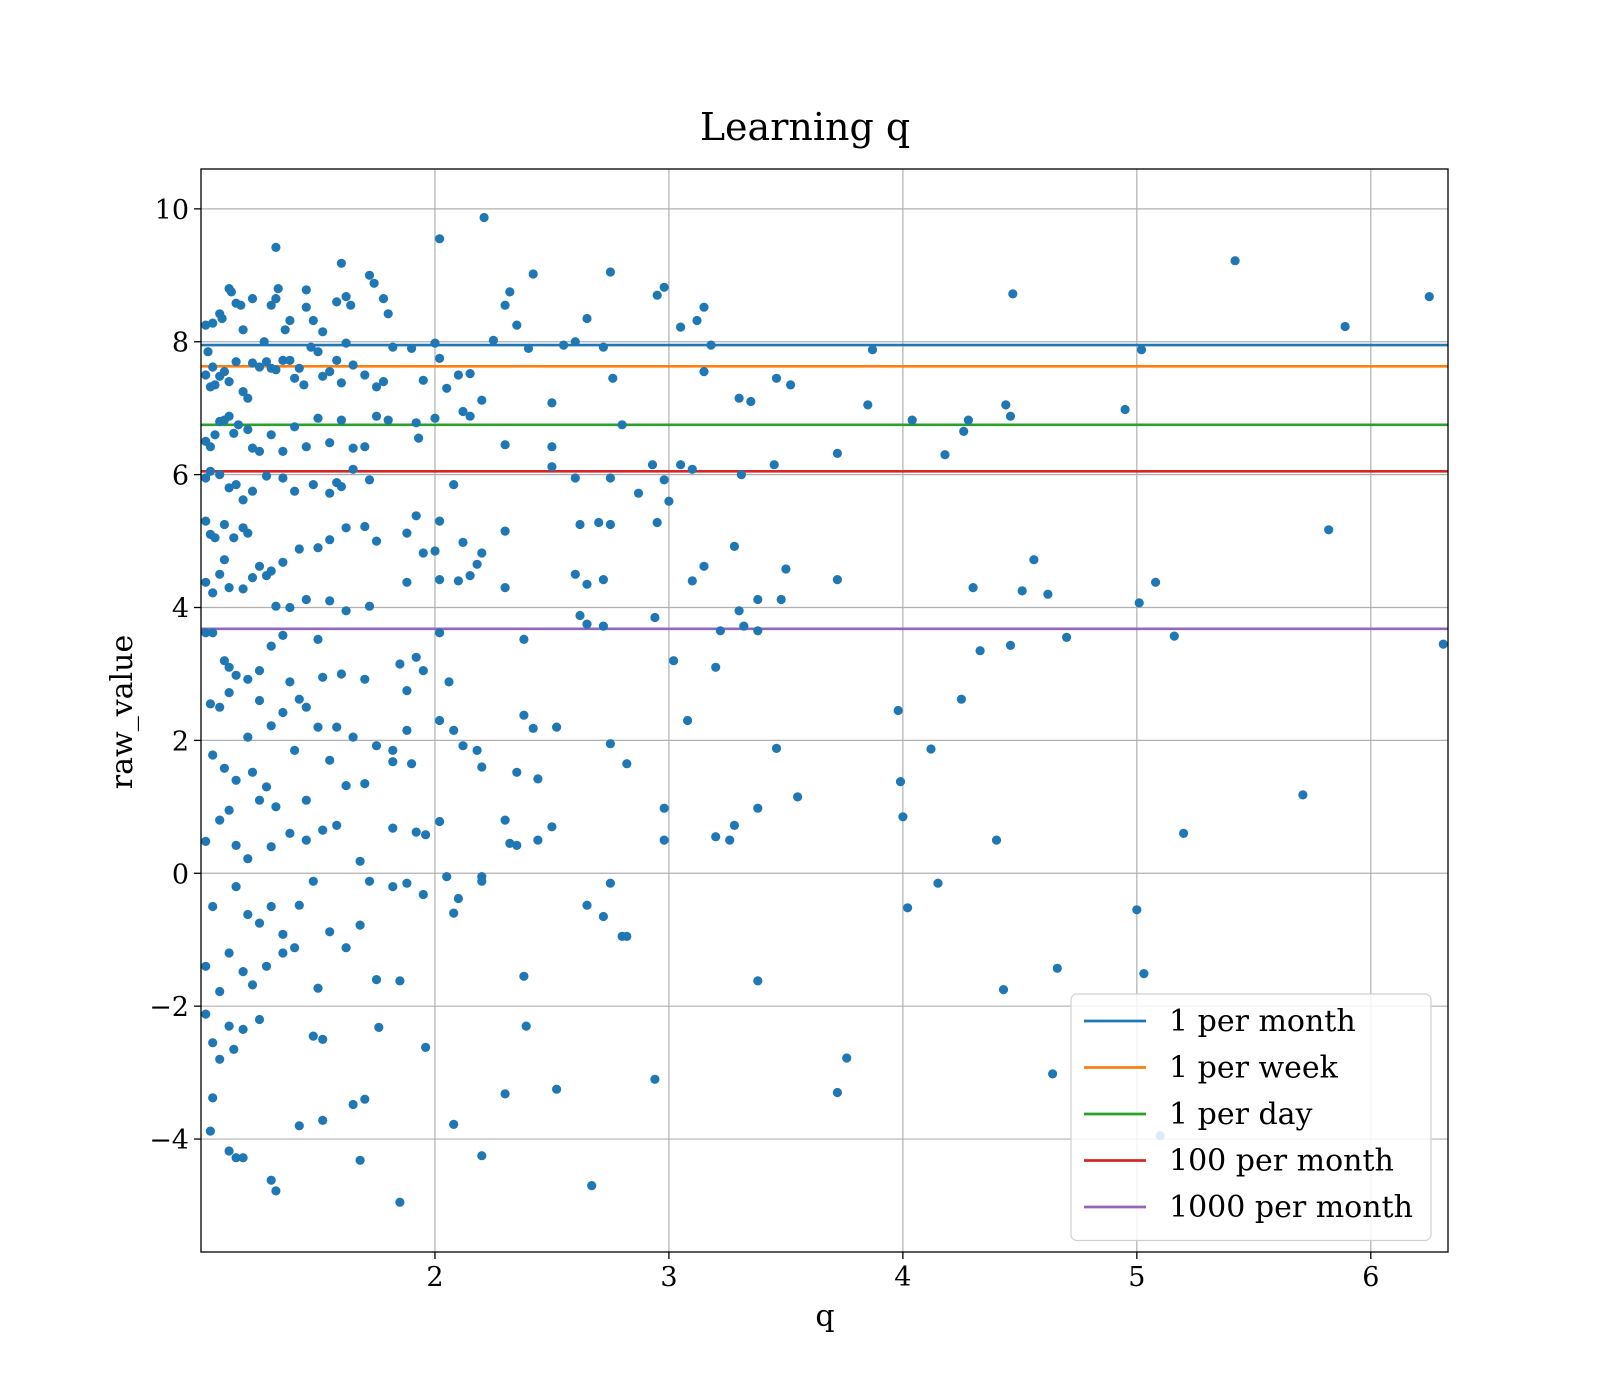 Image resolution: width=1600 pixels, height=1400 pixels. What do you see at coordinates (175, 675) in the screenshot?
I see `y-tick-labels: −4 −2 0 2 4 6 8 10` at bounding box center [175, 675].